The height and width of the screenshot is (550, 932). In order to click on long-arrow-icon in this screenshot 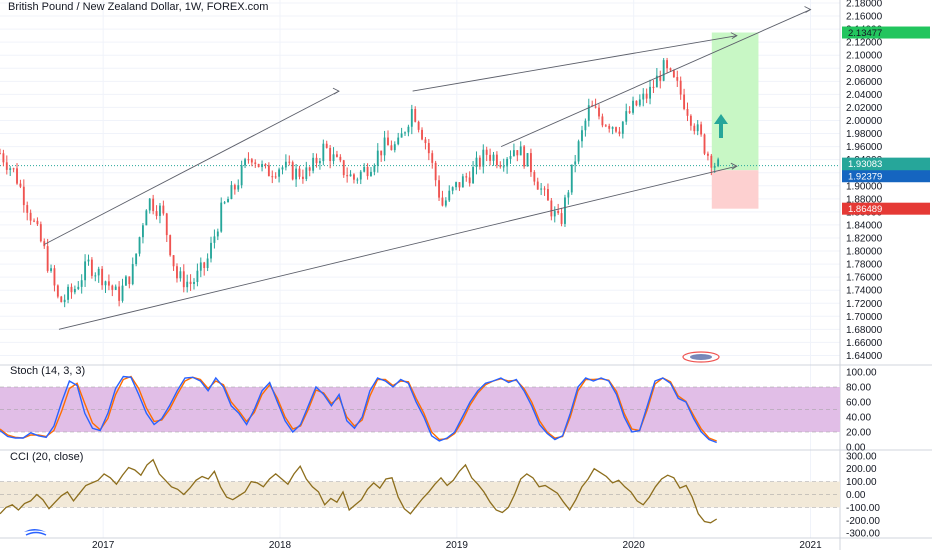, I will do `click(721, 126)`.